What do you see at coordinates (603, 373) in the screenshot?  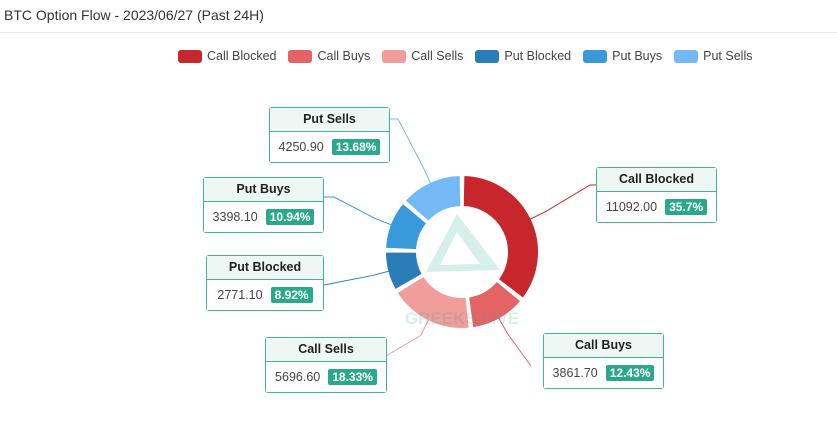 I see `card-body: 3861.70 12.43%` at bounding box center [603, 373].